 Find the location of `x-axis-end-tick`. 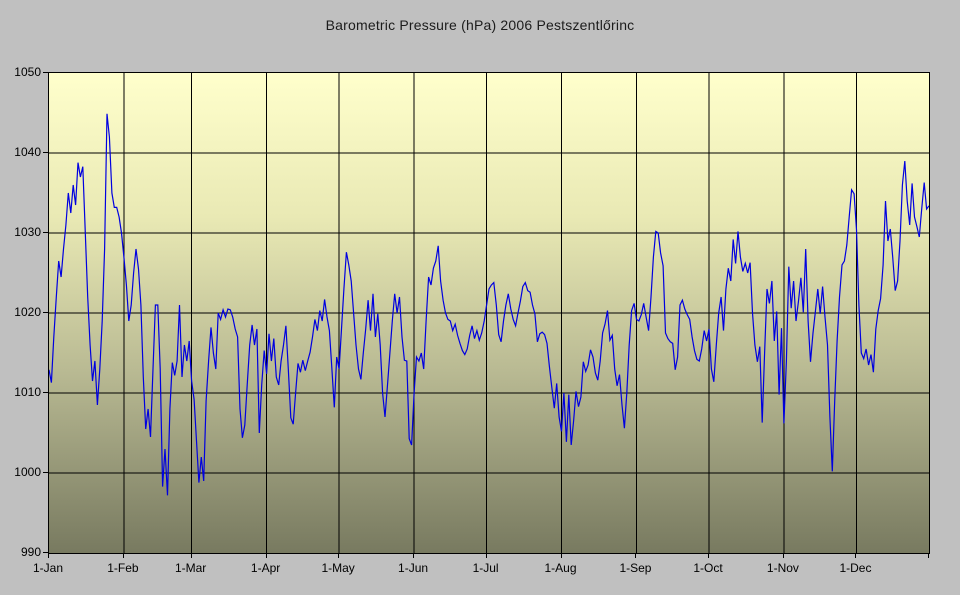

x-axis-end-tick is located at coordinates (928, 555).